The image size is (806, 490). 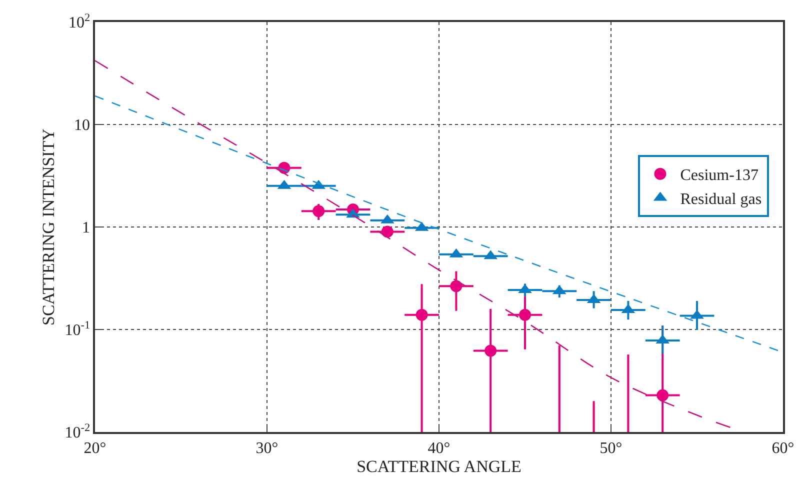 What do you see at coordinates (439, 466) in the screenshot?
I see `x-axis-title: SCATTERING ANGLE` at bounding box center [439, 466].